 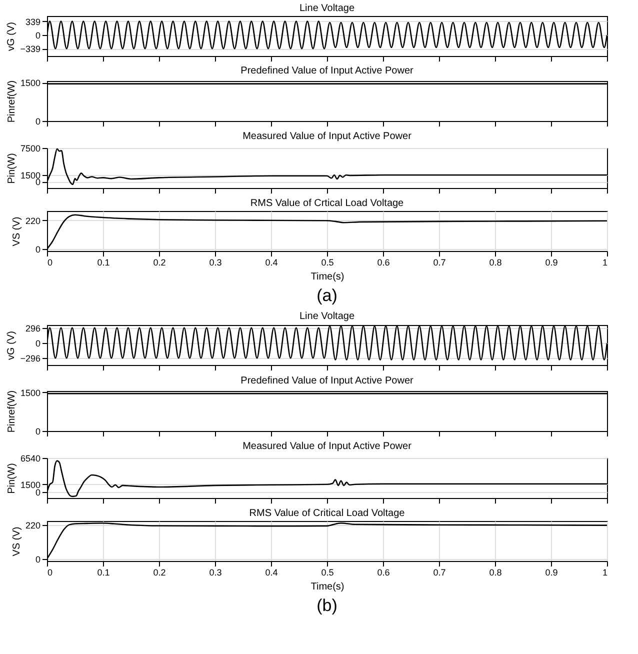 What do you see at coordinates (327, 605) in the screenshot?
I see `text: (b)` at bounding box center [327, 605].